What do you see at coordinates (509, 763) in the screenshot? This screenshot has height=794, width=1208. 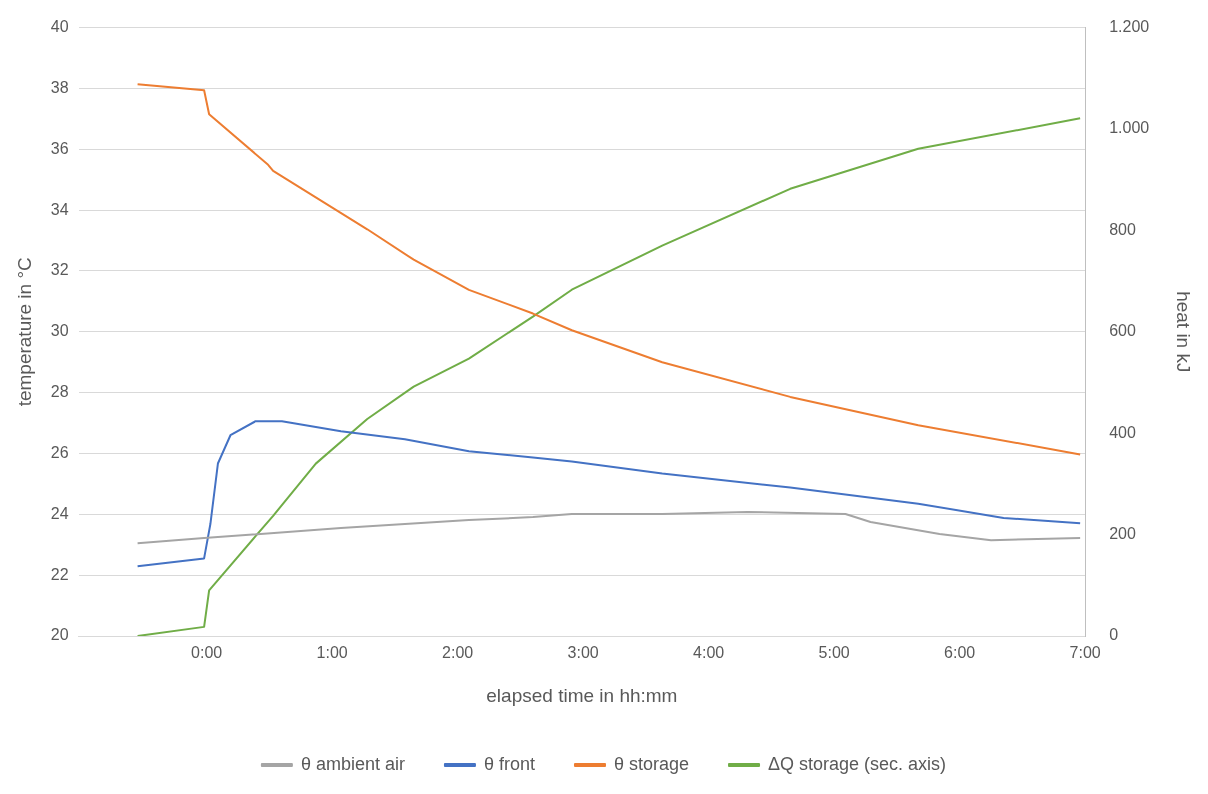 I see `legend-label: θ front` at bounding box center [509, 763].